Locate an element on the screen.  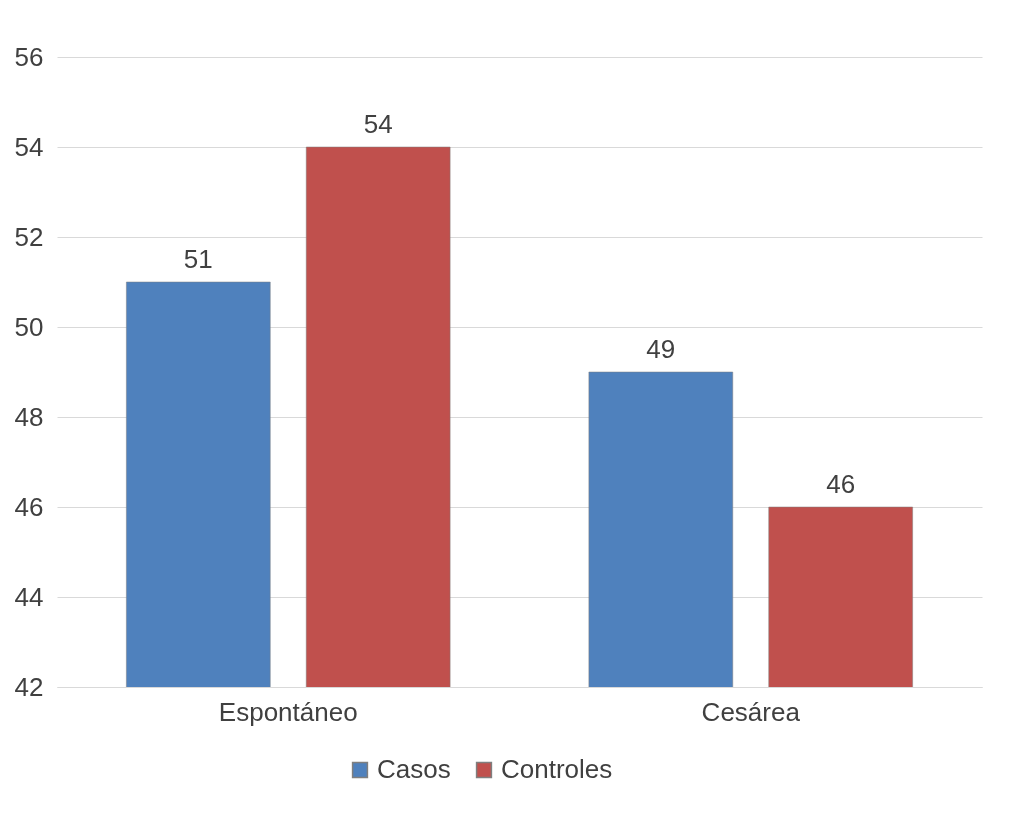
y-tick-label: 52 is located at coordinates (29, 236).